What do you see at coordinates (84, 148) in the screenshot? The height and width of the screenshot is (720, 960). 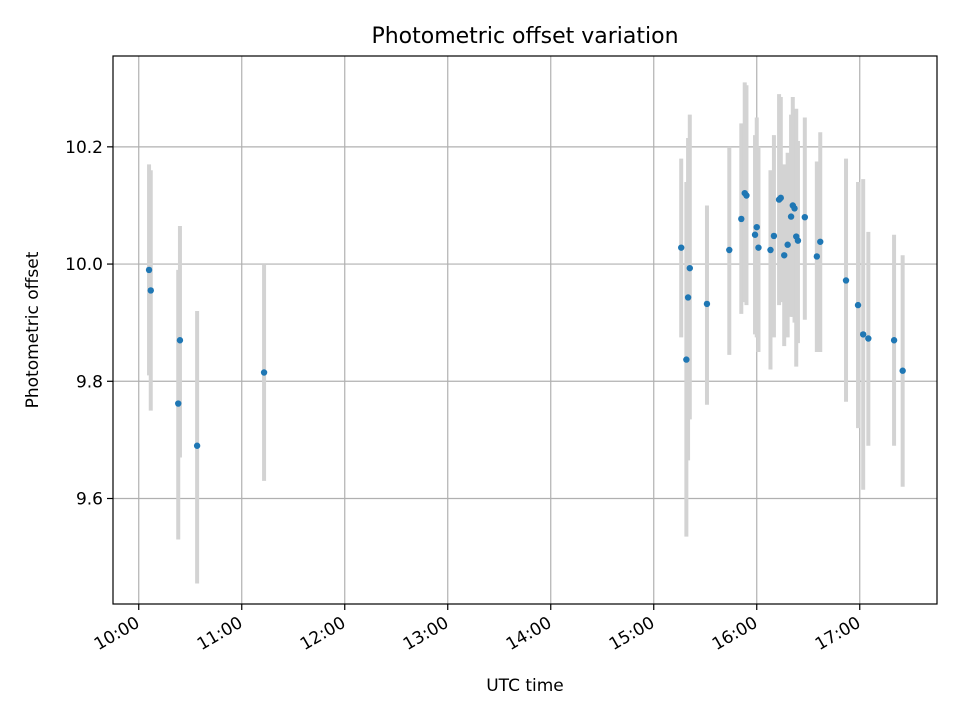 I see `y-tick-label: 10.2` at bounding box center [84, 148].